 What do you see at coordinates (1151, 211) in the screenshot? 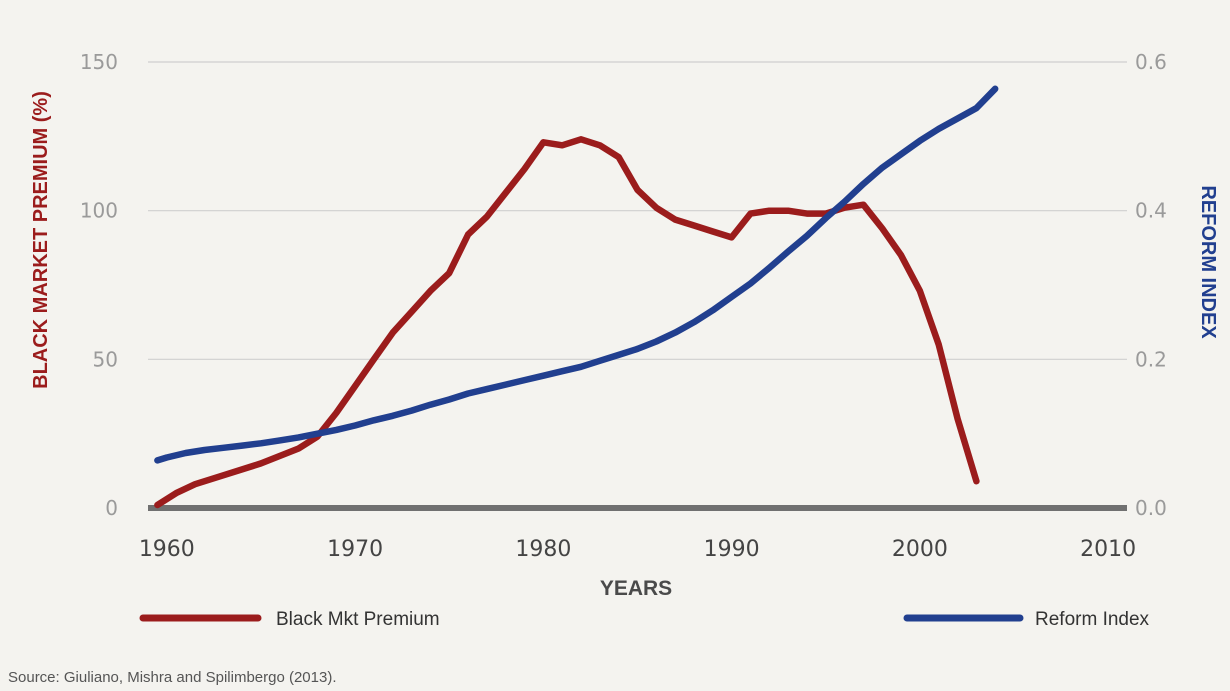
I see `y-tick-right: 0.4` at bounding box center [1151, 211].